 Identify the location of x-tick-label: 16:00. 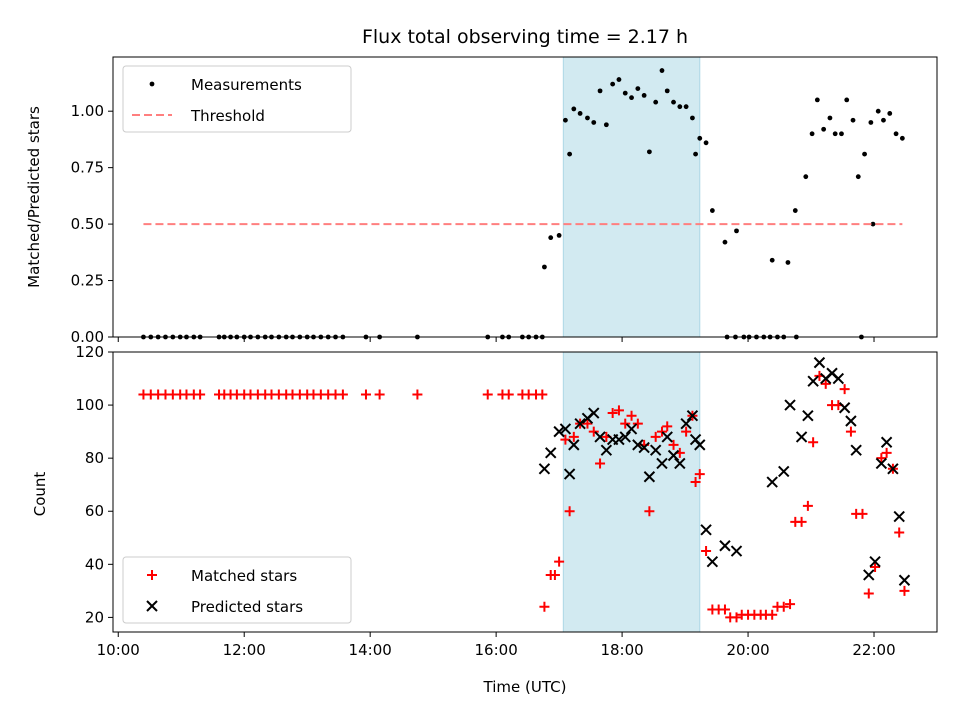
(496, 650).